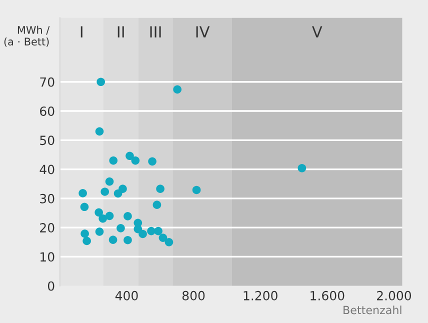  I want to click on x-tick-label: 400, so click(126, 295).